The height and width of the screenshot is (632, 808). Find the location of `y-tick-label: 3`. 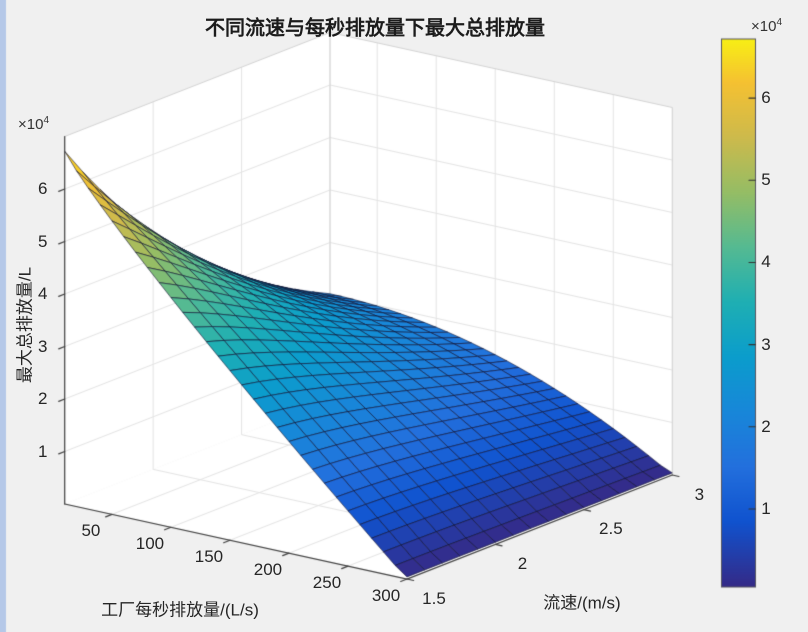

y-tick-label: 3 is located at coordinates (699, 494).